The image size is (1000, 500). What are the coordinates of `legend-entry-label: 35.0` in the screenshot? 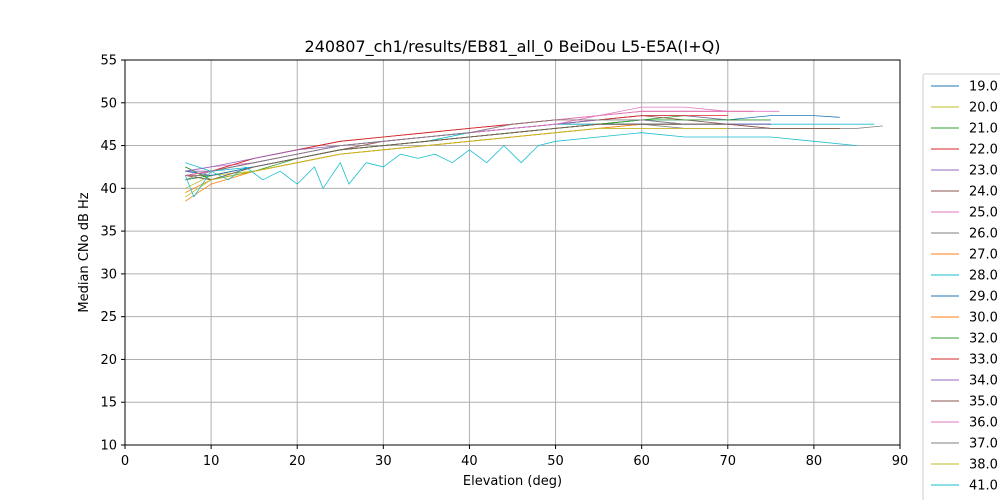 It's located at (983, 402).